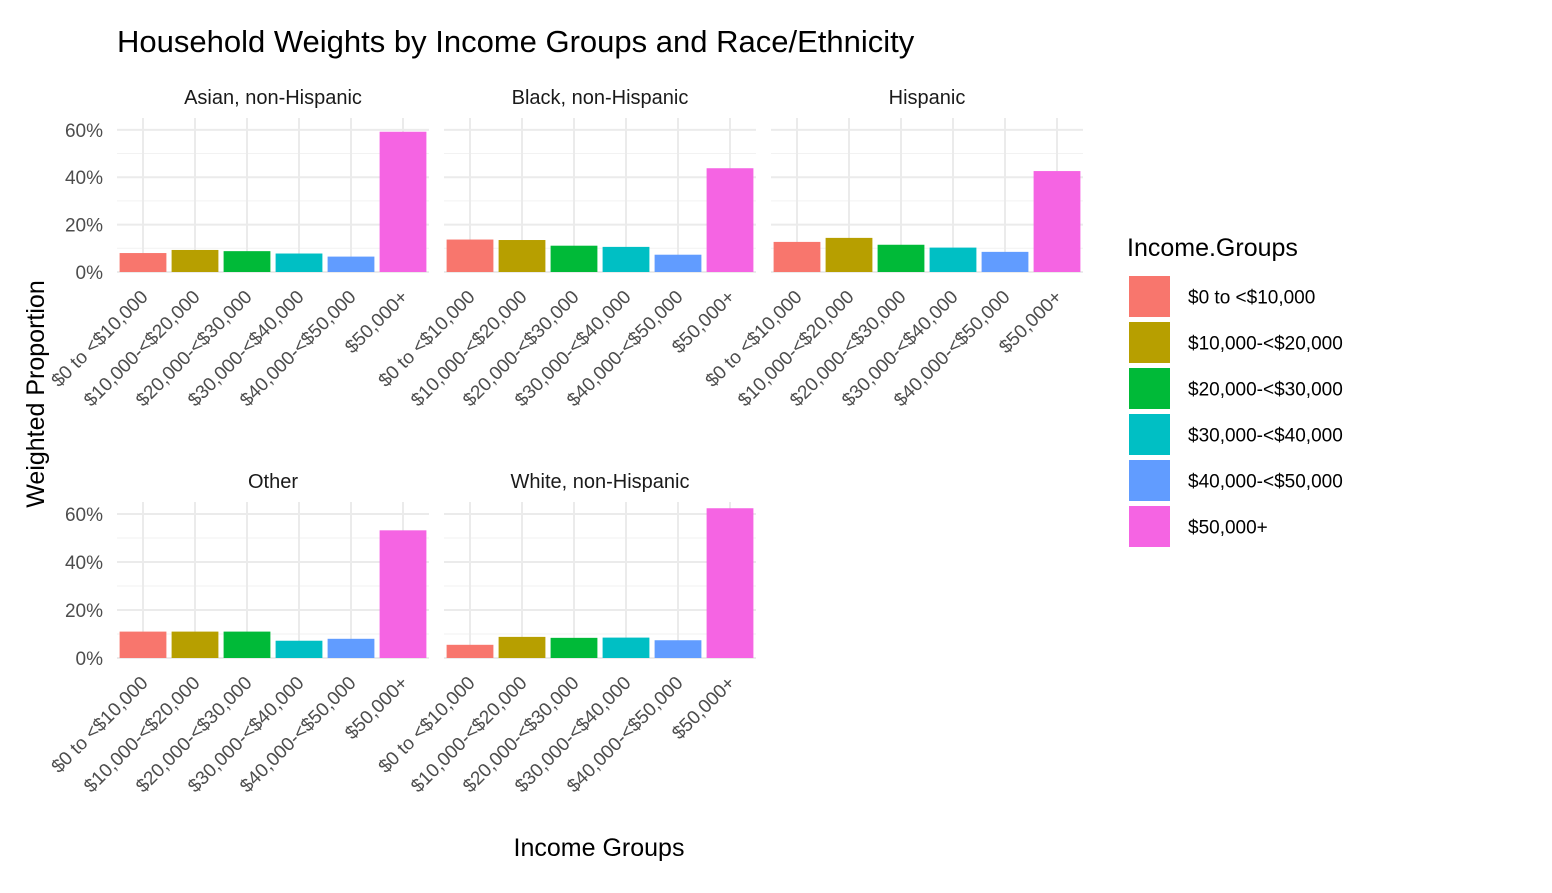 Image resolution: width=1552 pixels, height=893 pixels. What do you see at coordinates (600, 98) in the screenshot?
I see `facet-strip-label: Black, non-Hispanic` at bounding box center [600, 98].